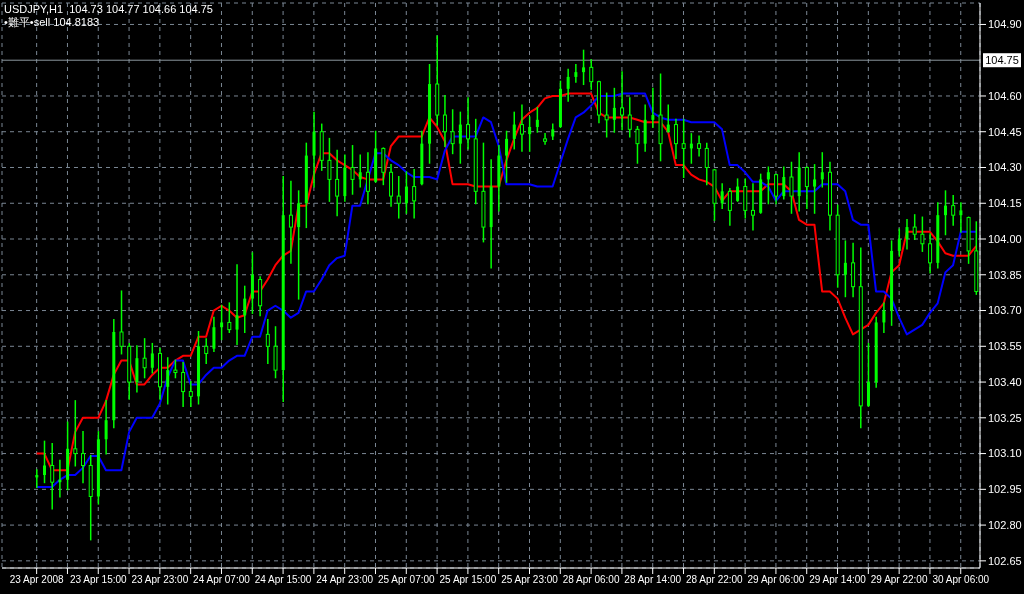 This screenshot has width=1024, height=594. Describe the element at coordinates (1005, 167) in the screenshot. I see `y-tick-label: 104.30` at that location.